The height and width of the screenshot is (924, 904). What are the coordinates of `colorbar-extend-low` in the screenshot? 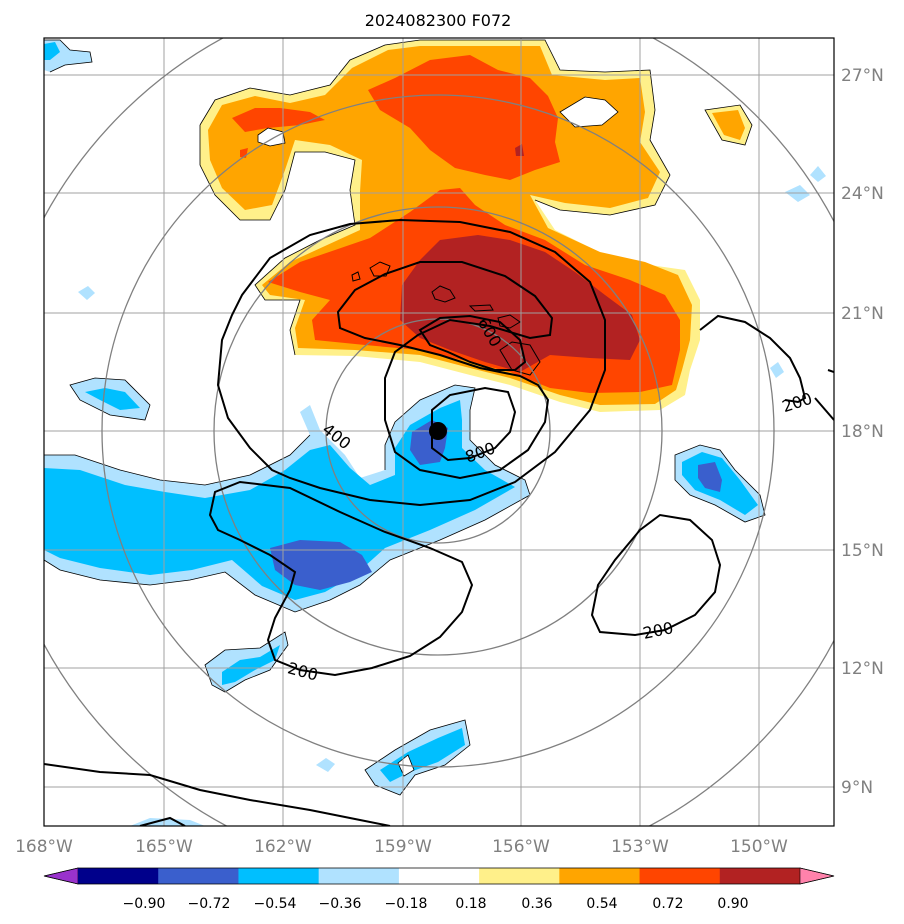 It's located at (61, 876).